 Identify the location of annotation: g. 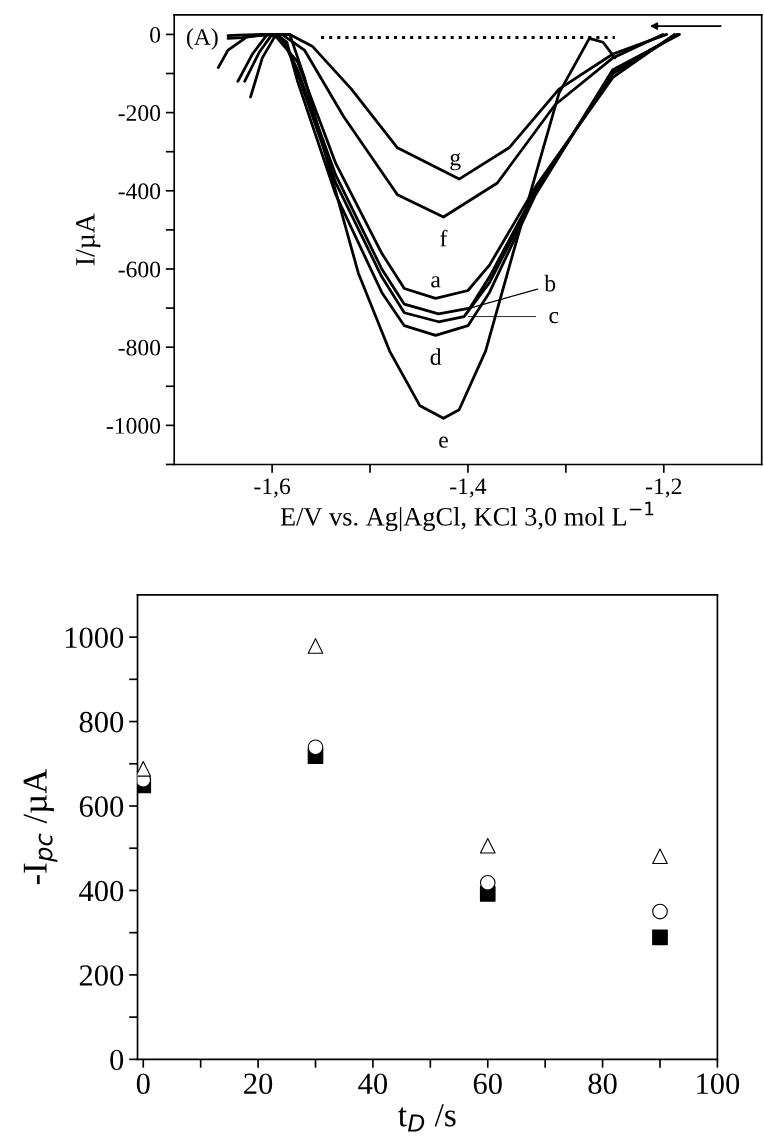
(455, 162).